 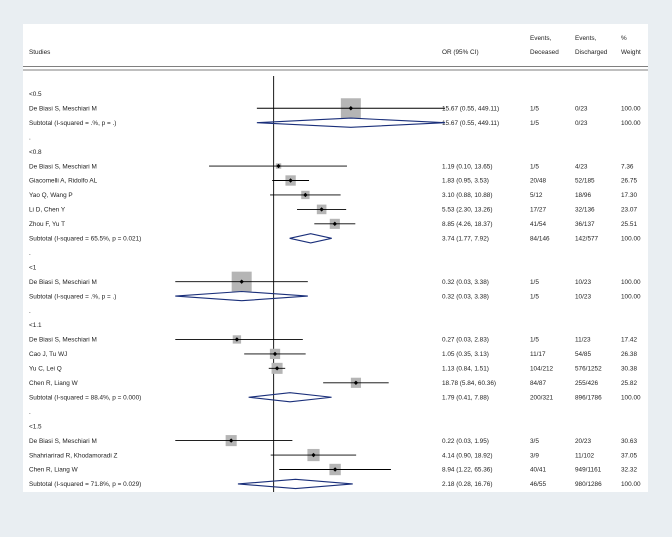 What do you see at coordinates (586, 38) in the screenshot?
I see `header-events-discharged-line1: Events,` at bounding box center [586, 38].